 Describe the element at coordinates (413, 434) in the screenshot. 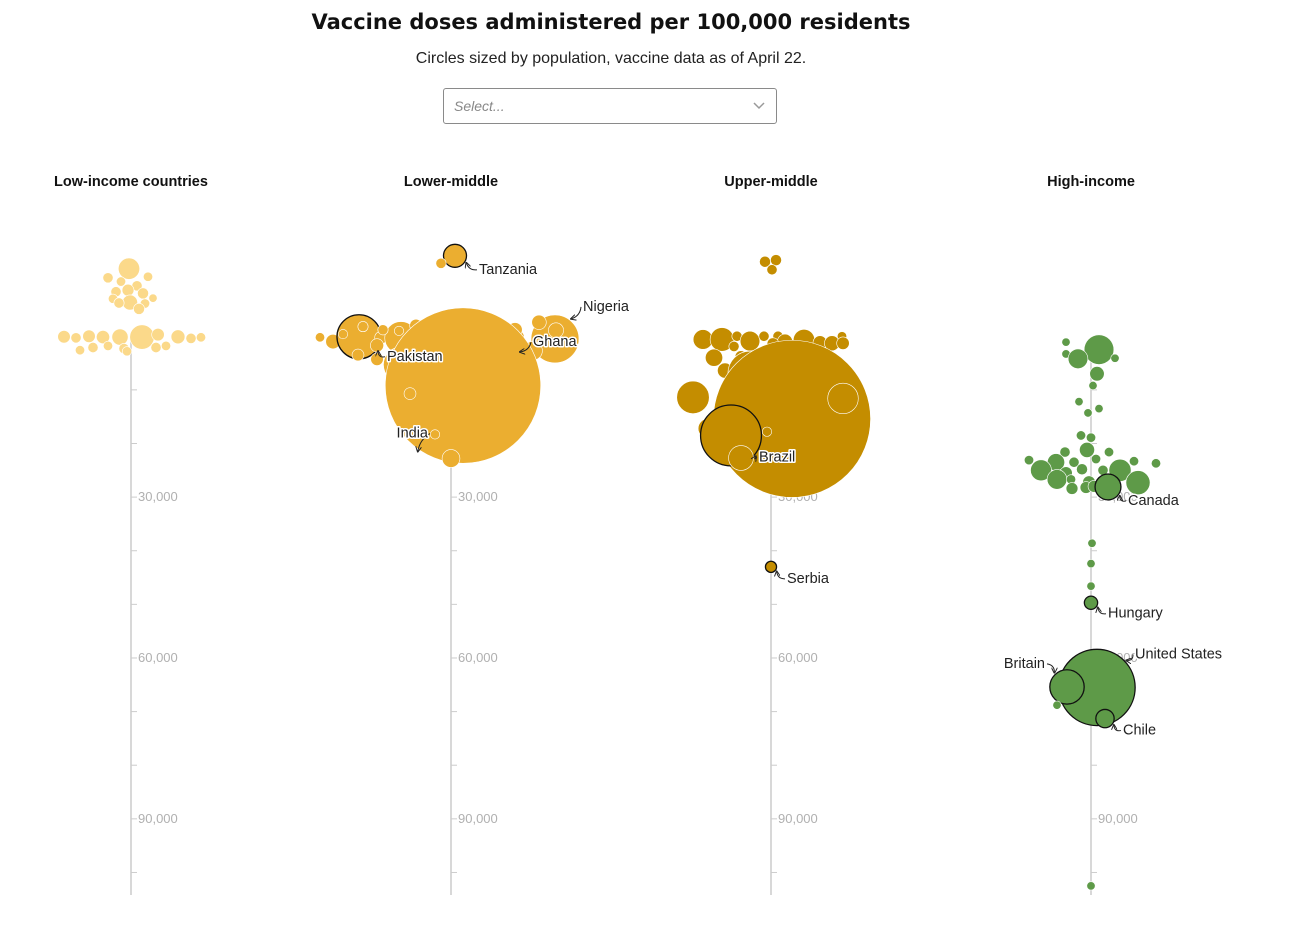

I see `annotation-india: India` at that location.